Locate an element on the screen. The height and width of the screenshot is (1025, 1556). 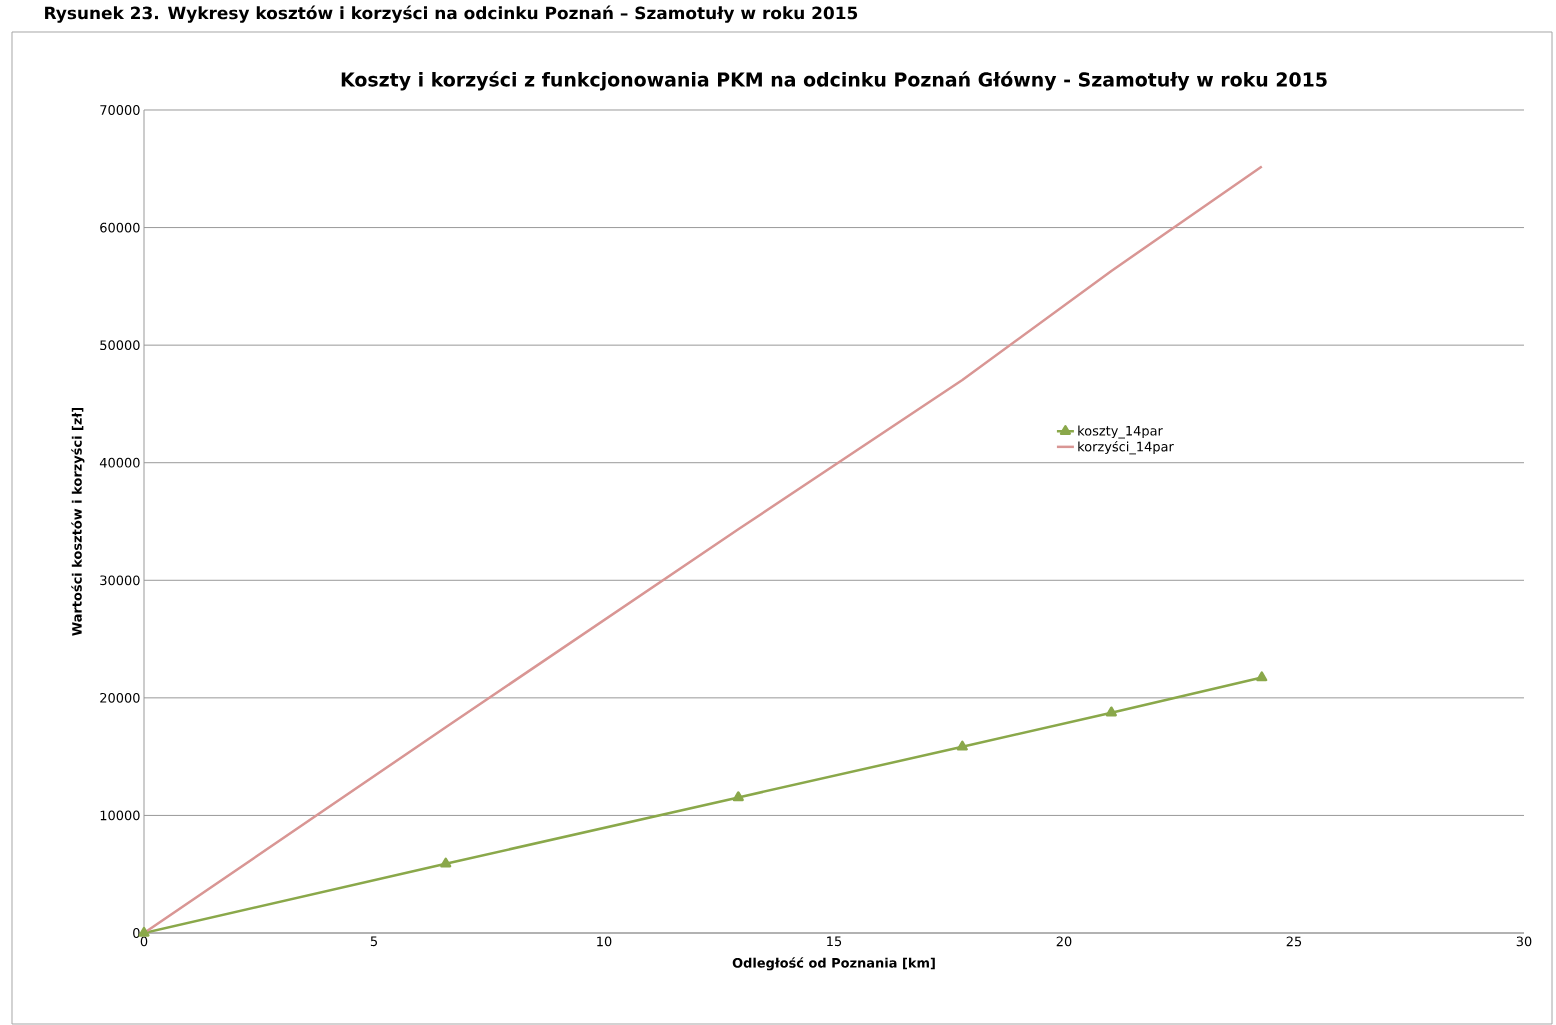
x-axis-title: Odległość od Poznania [km] is located at coordinates (833, 964).